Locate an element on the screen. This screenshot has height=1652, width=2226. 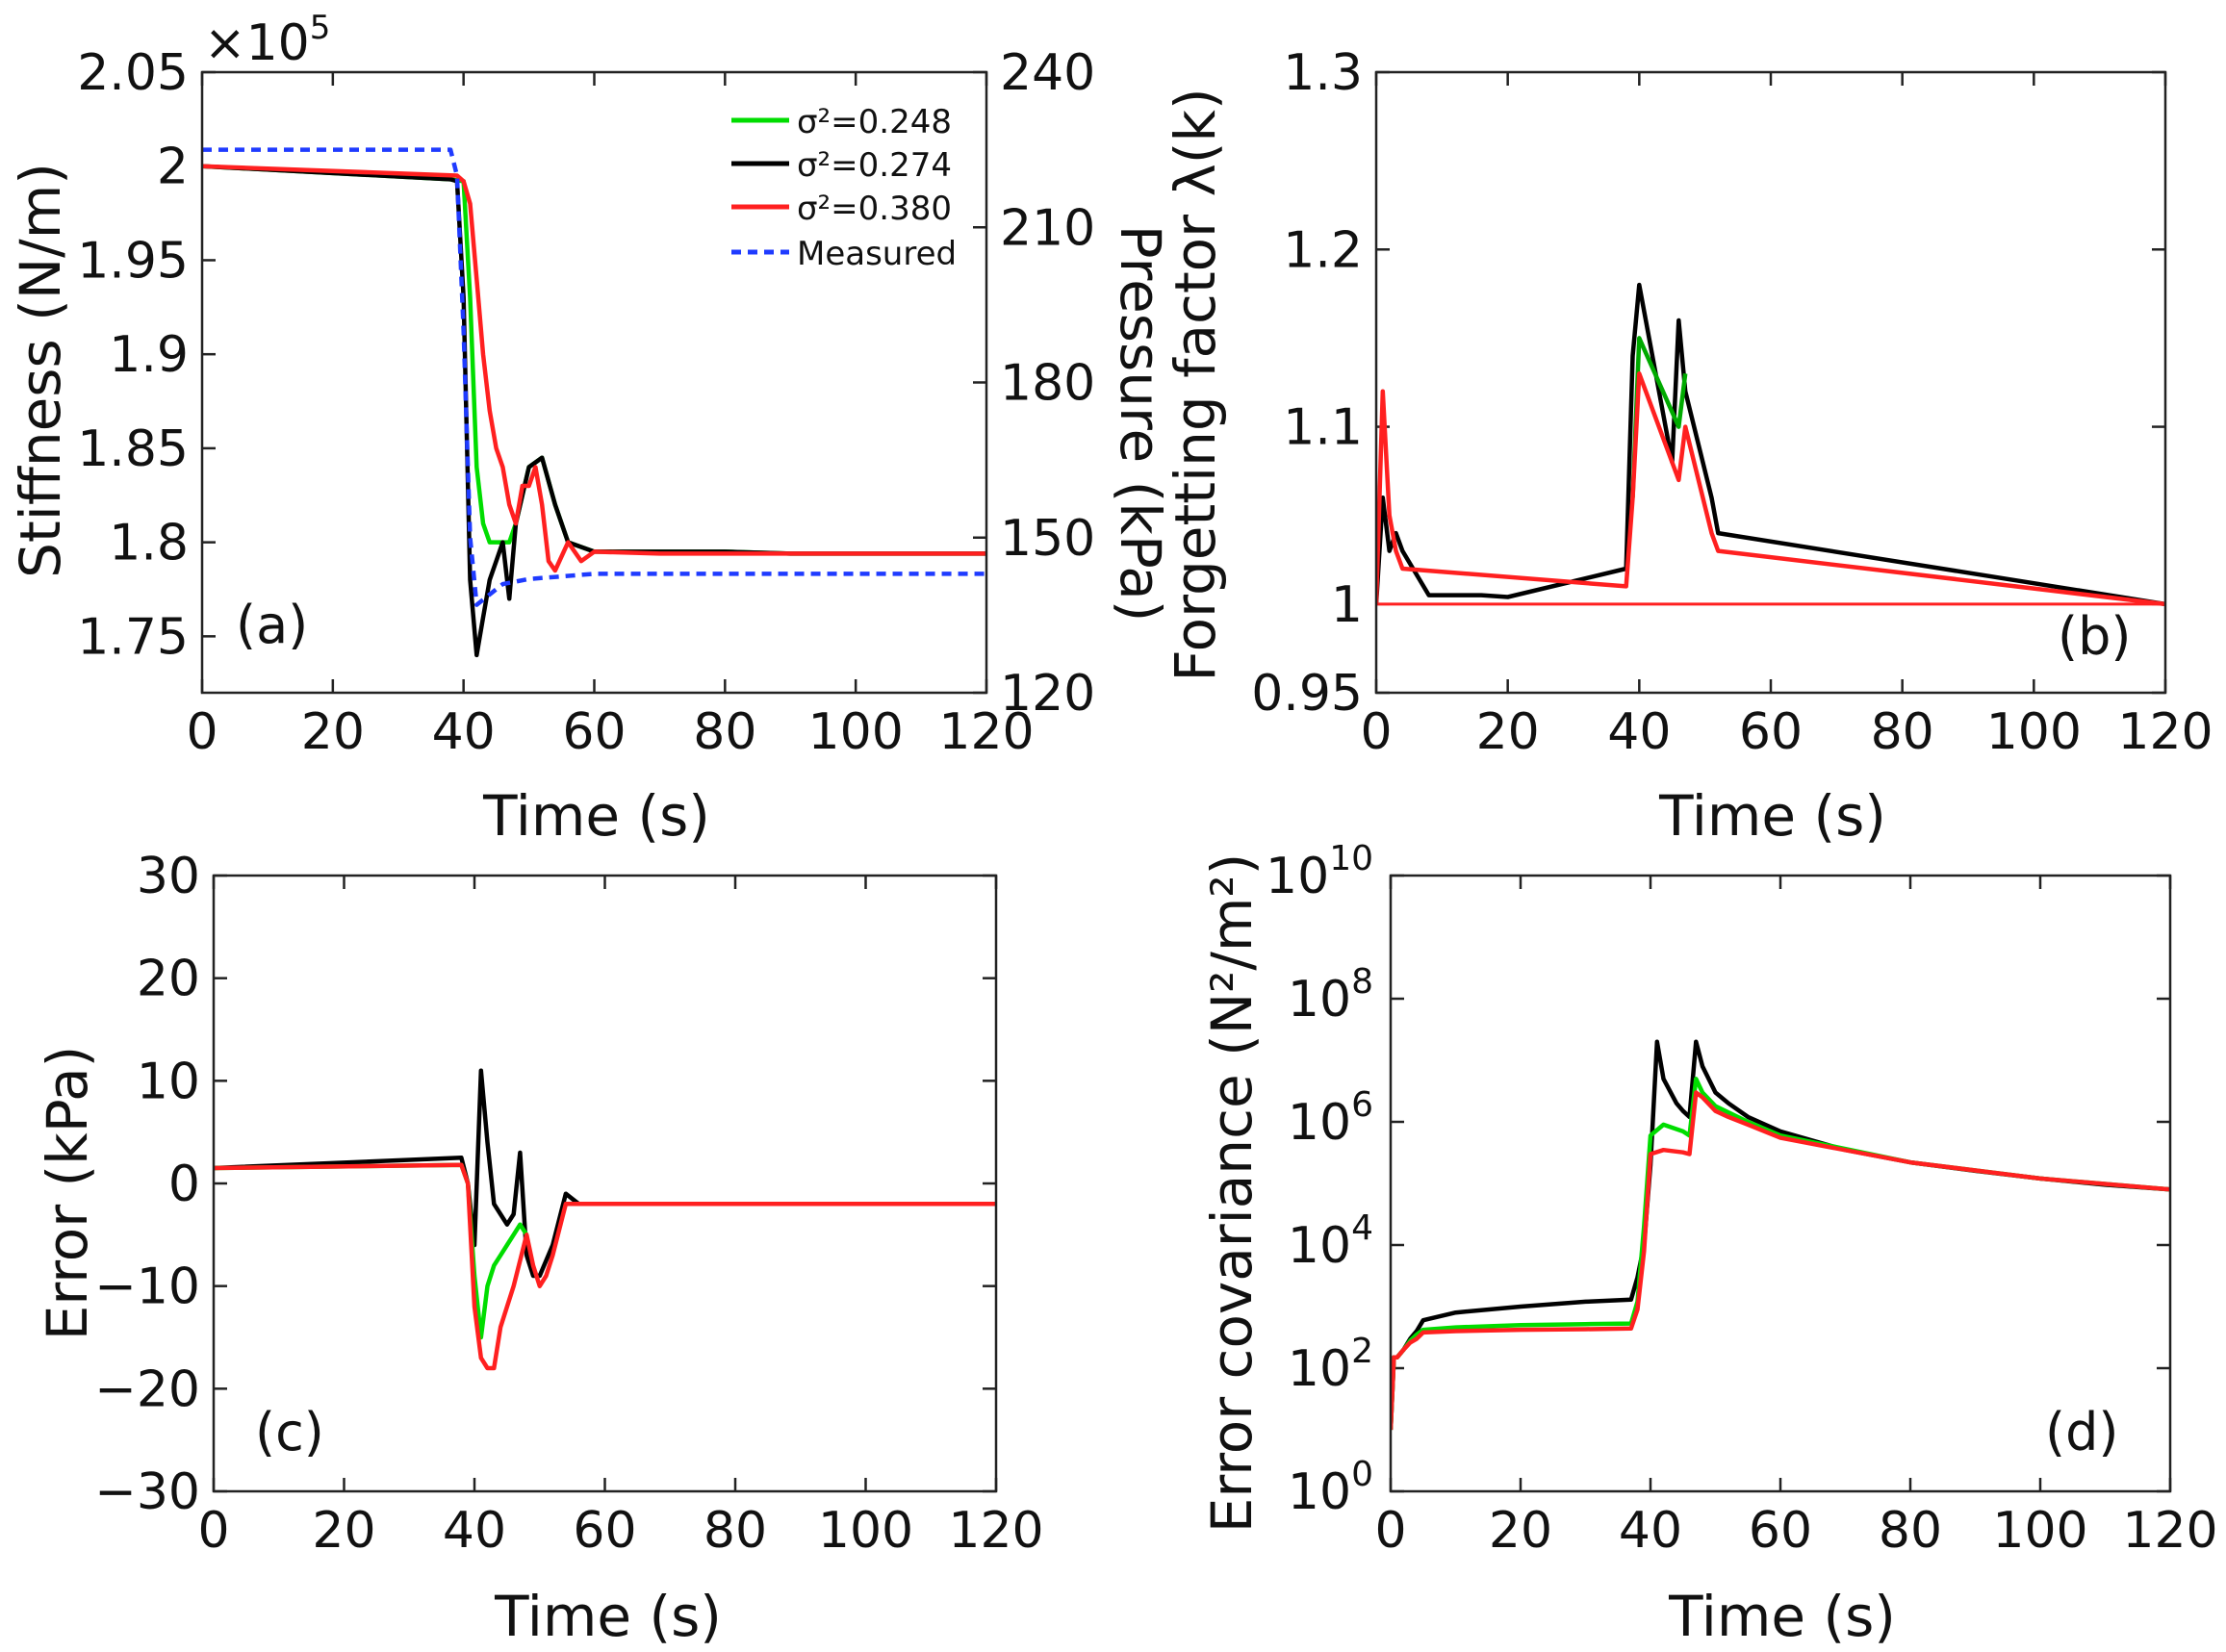
legend-label: Measured is located at coordinates (877, 254).